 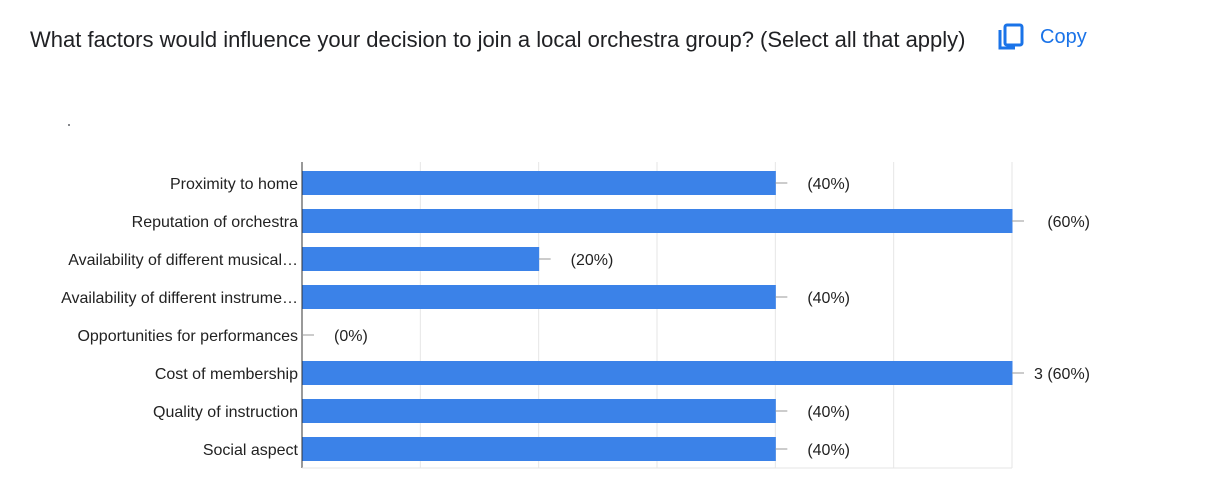 What do you see at coordinates (1068, 222) in the screenshot?
I see `data-label: (60%)` at bounding box center [1068, 222].